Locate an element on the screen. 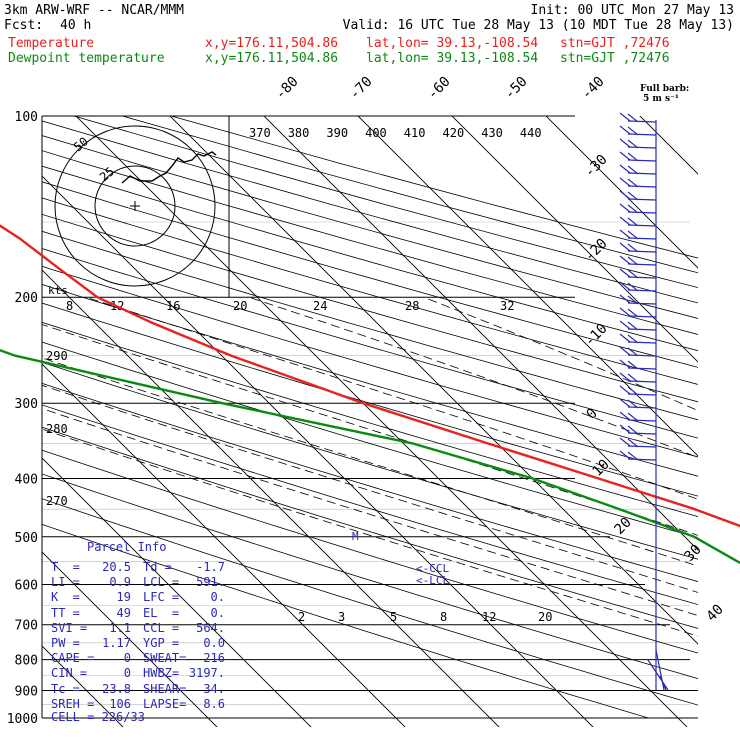  isotherm-label: -50 is located at coordinates (516, 88).